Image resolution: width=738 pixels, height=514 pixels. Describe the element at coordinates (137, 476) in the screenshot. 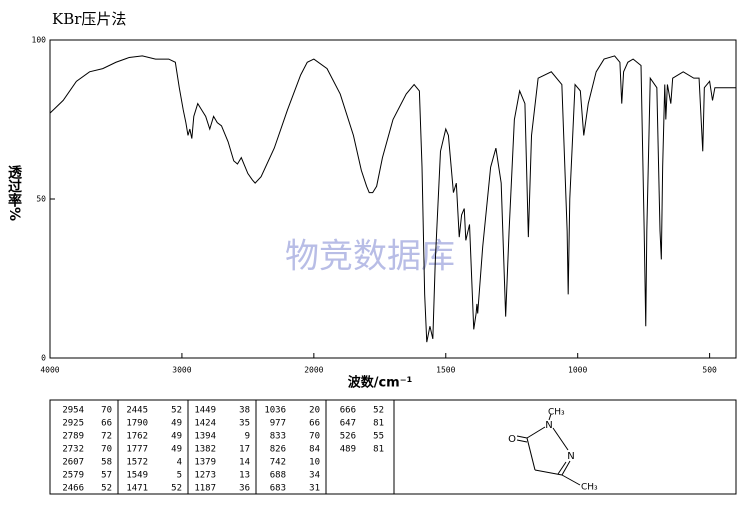

I see `peak-wavenumber: 1549` at that location.